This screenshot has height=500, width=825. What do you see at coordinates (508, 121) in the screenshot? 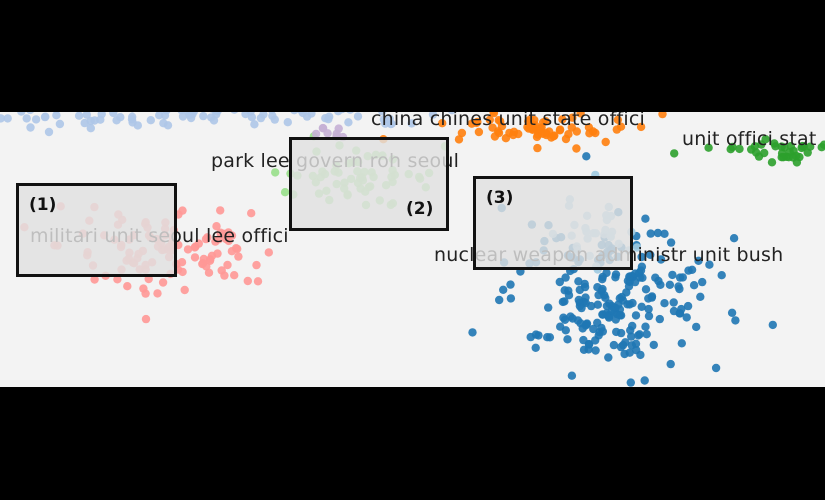
I see `cluster-label-china: china chines unit state offici` at bounding box center [508, 121].